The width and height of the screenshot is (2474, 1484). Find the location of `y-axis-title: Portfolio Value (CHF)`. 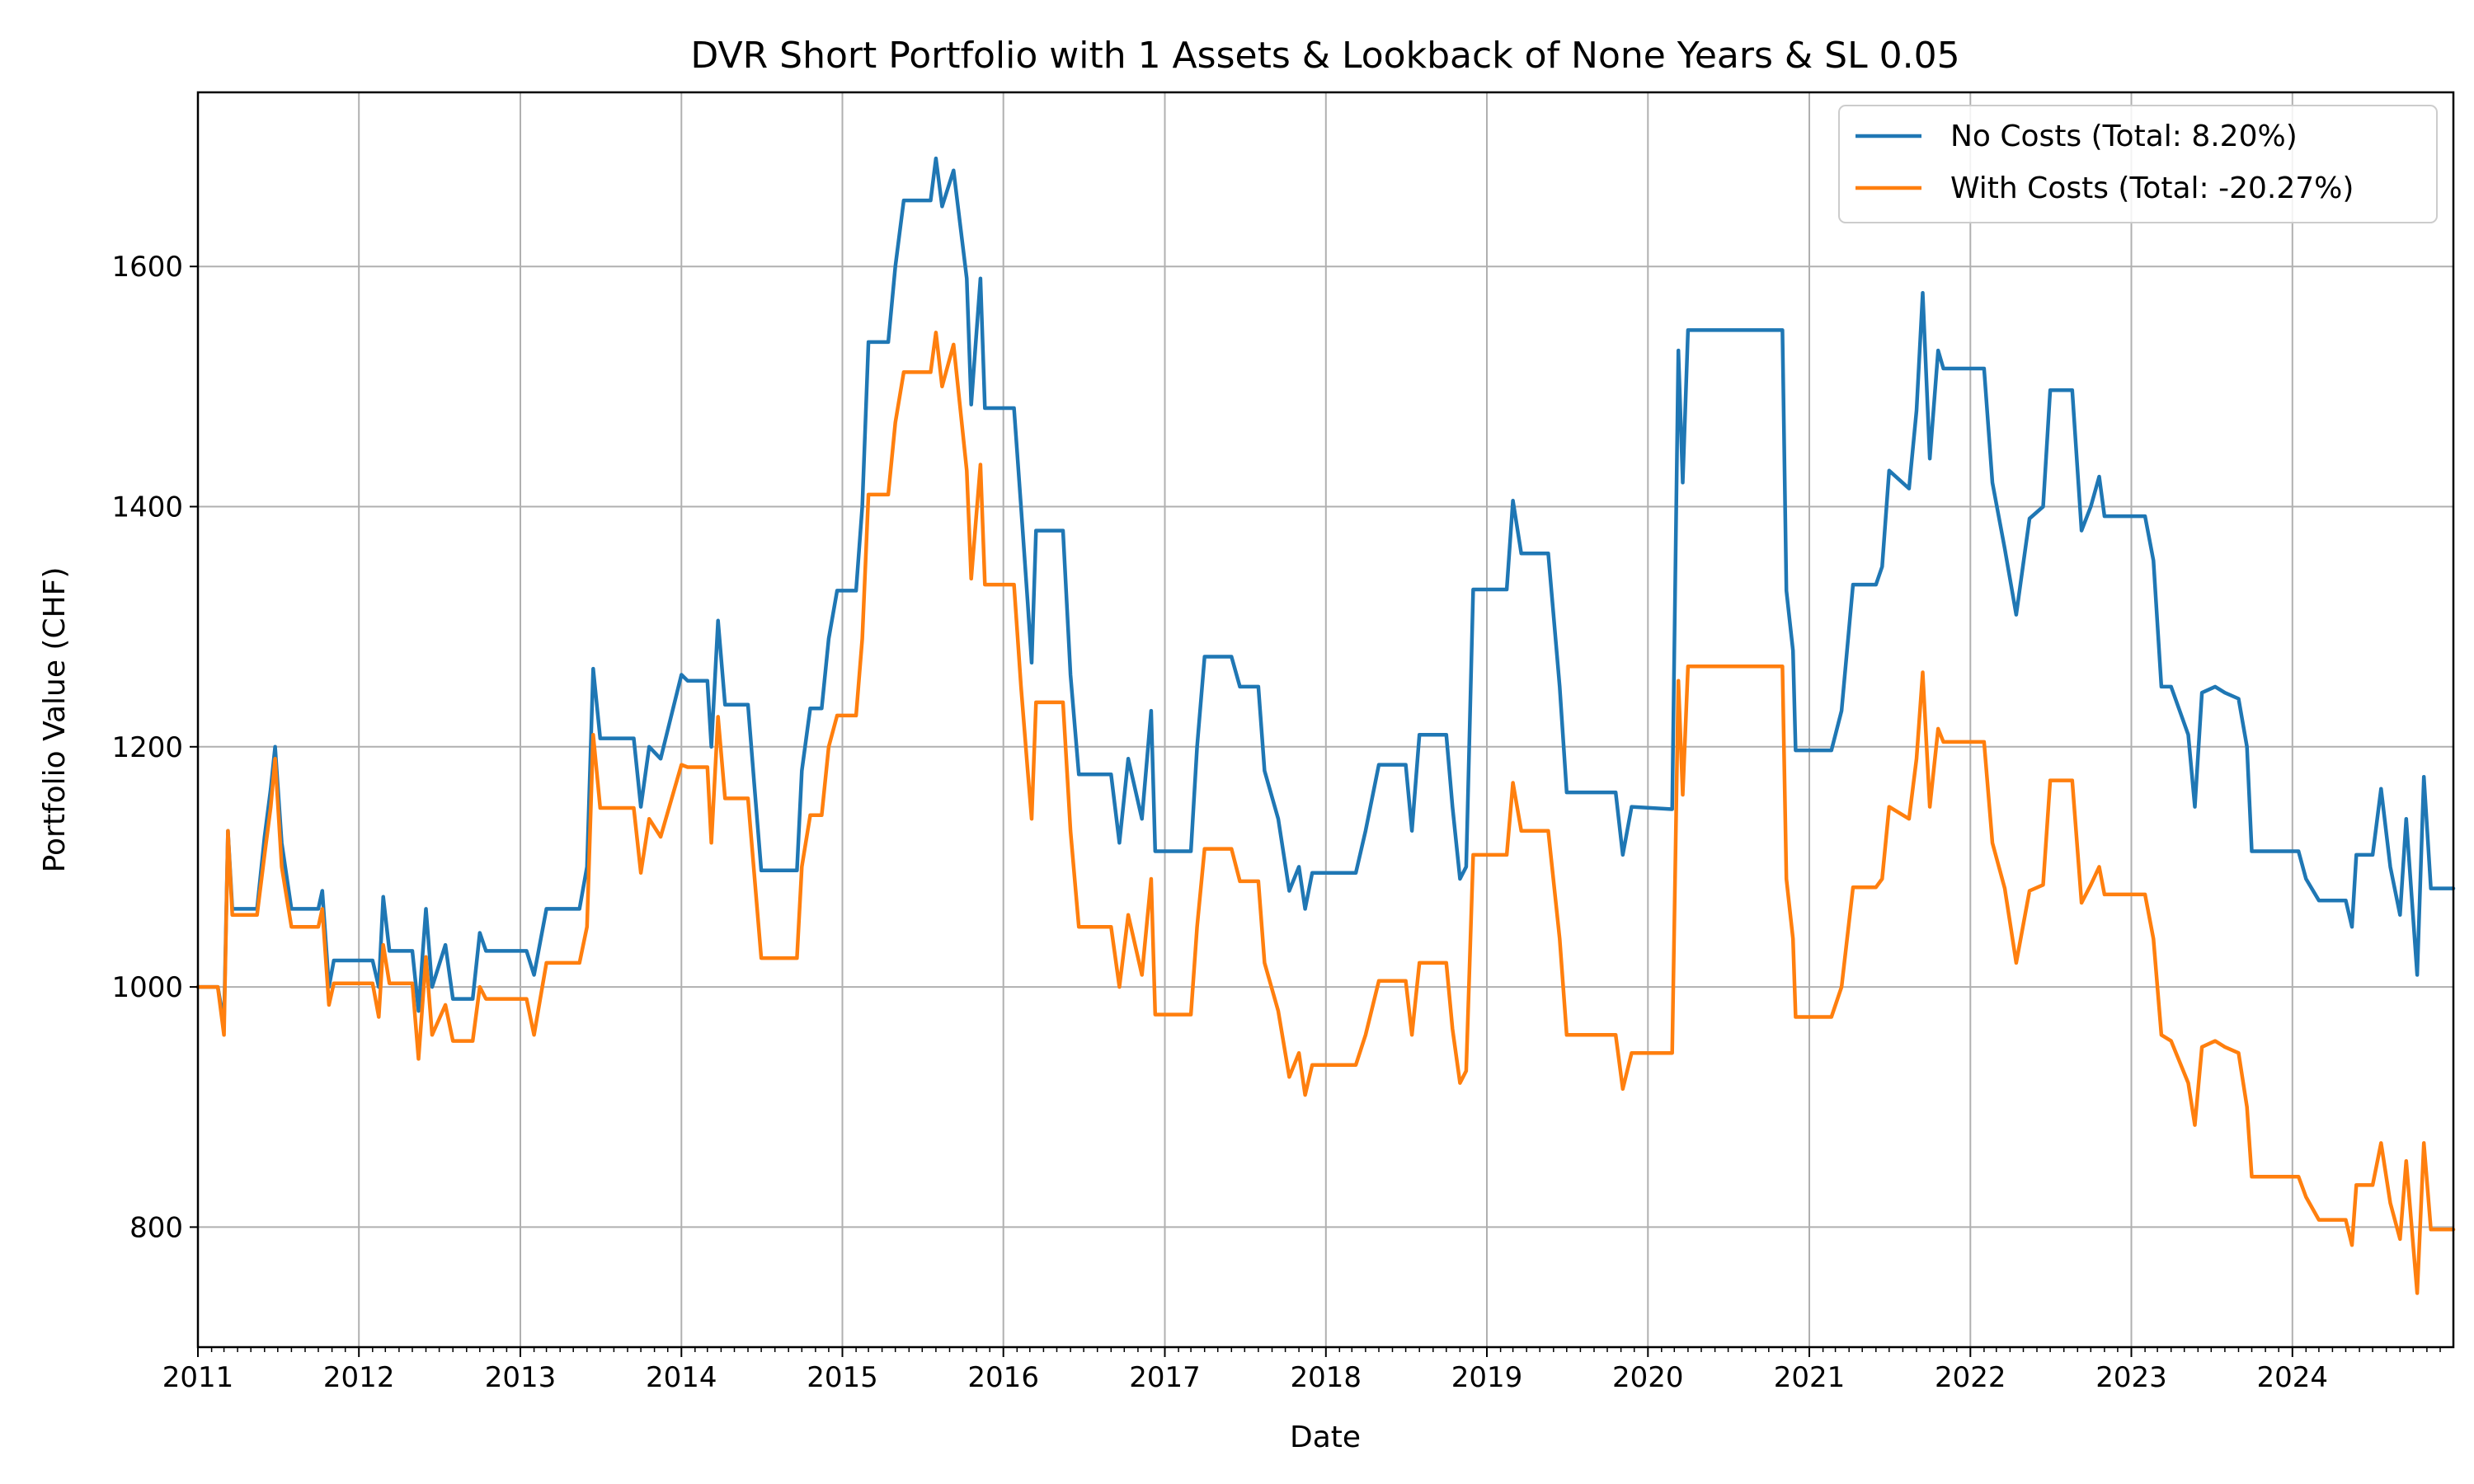

y-axis-title: Portfolio Value (CHF) is located at coordinates (55, 720).